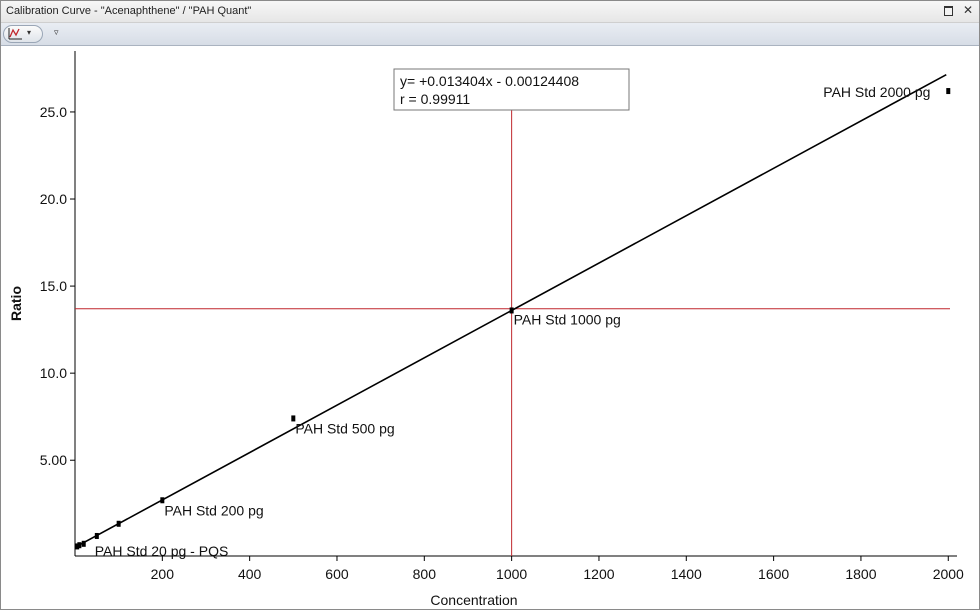 This screenshot has height=610, width=980. What do you see at coordinates (860, 574) in the screenshot?
I see `x-tick-label: 1800` at bounding box center [860, 574].